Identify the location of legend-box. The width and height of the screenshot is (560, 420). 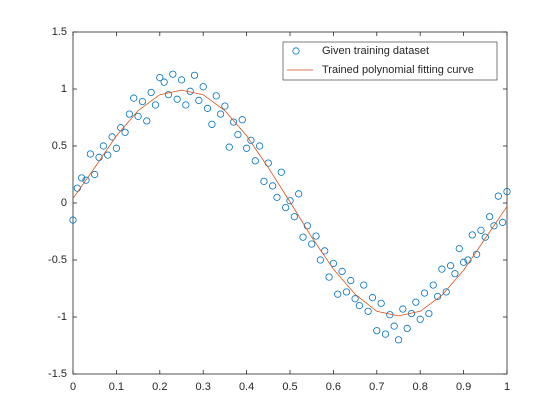
(390, 61).